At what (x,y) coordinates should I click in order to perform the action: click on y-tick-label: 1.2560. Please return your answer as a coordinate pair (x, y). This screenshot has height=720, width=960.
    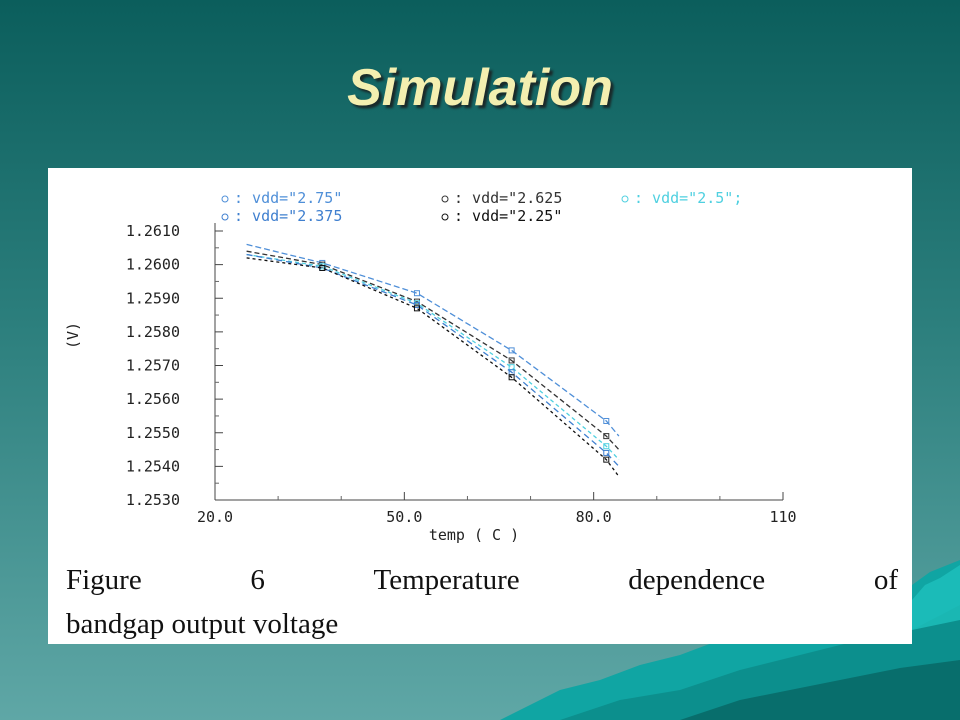
    Looking at the image, I should click on (153, 399).